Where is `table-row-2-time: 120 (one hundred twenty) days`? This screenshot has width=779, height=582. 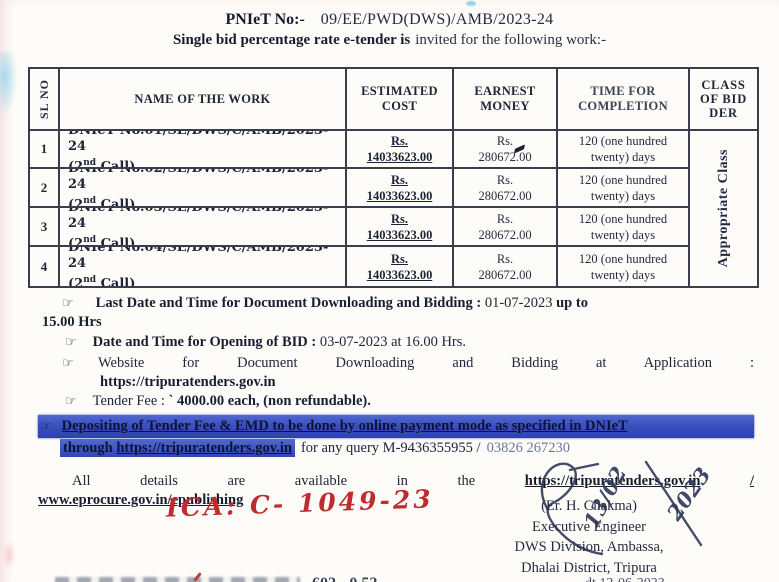 table-row-2-time: 120 (one hundred twenty) days is located at coordinates (624, 188).